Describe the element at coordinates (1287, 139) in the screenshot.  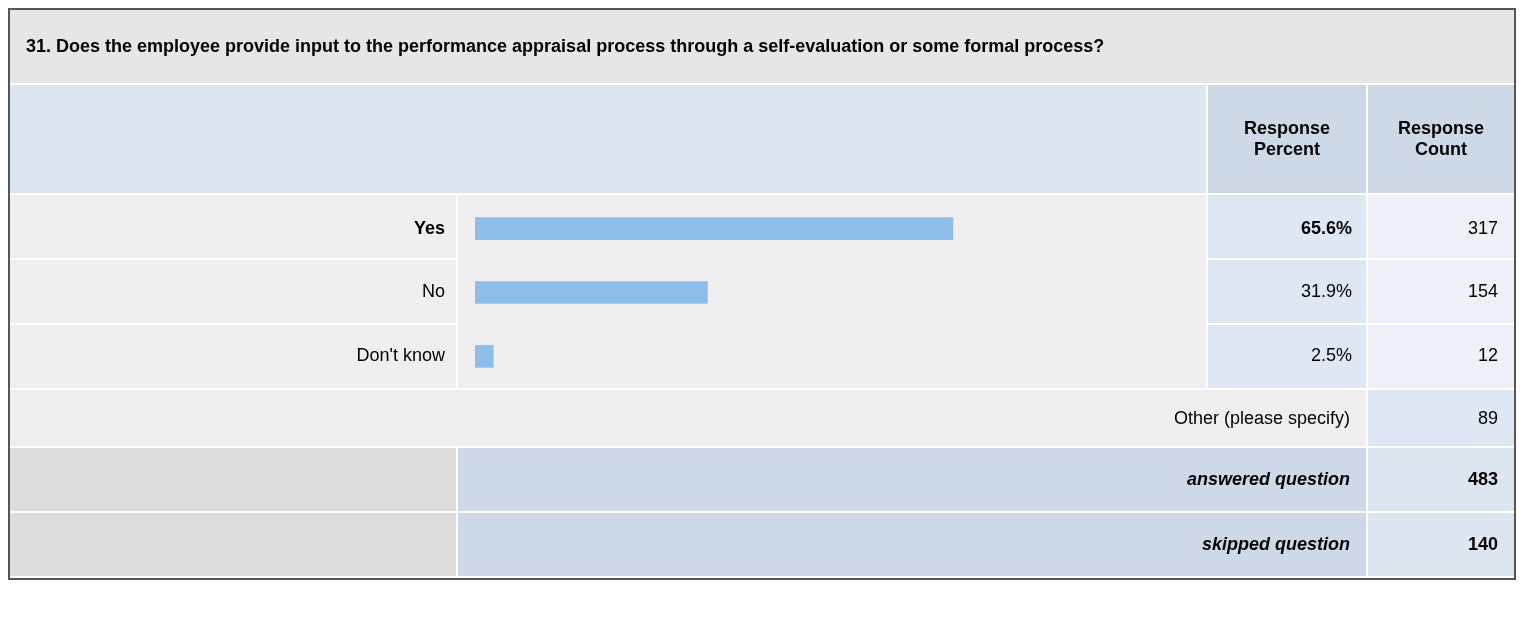
I see `text: Response Percent` at that location.